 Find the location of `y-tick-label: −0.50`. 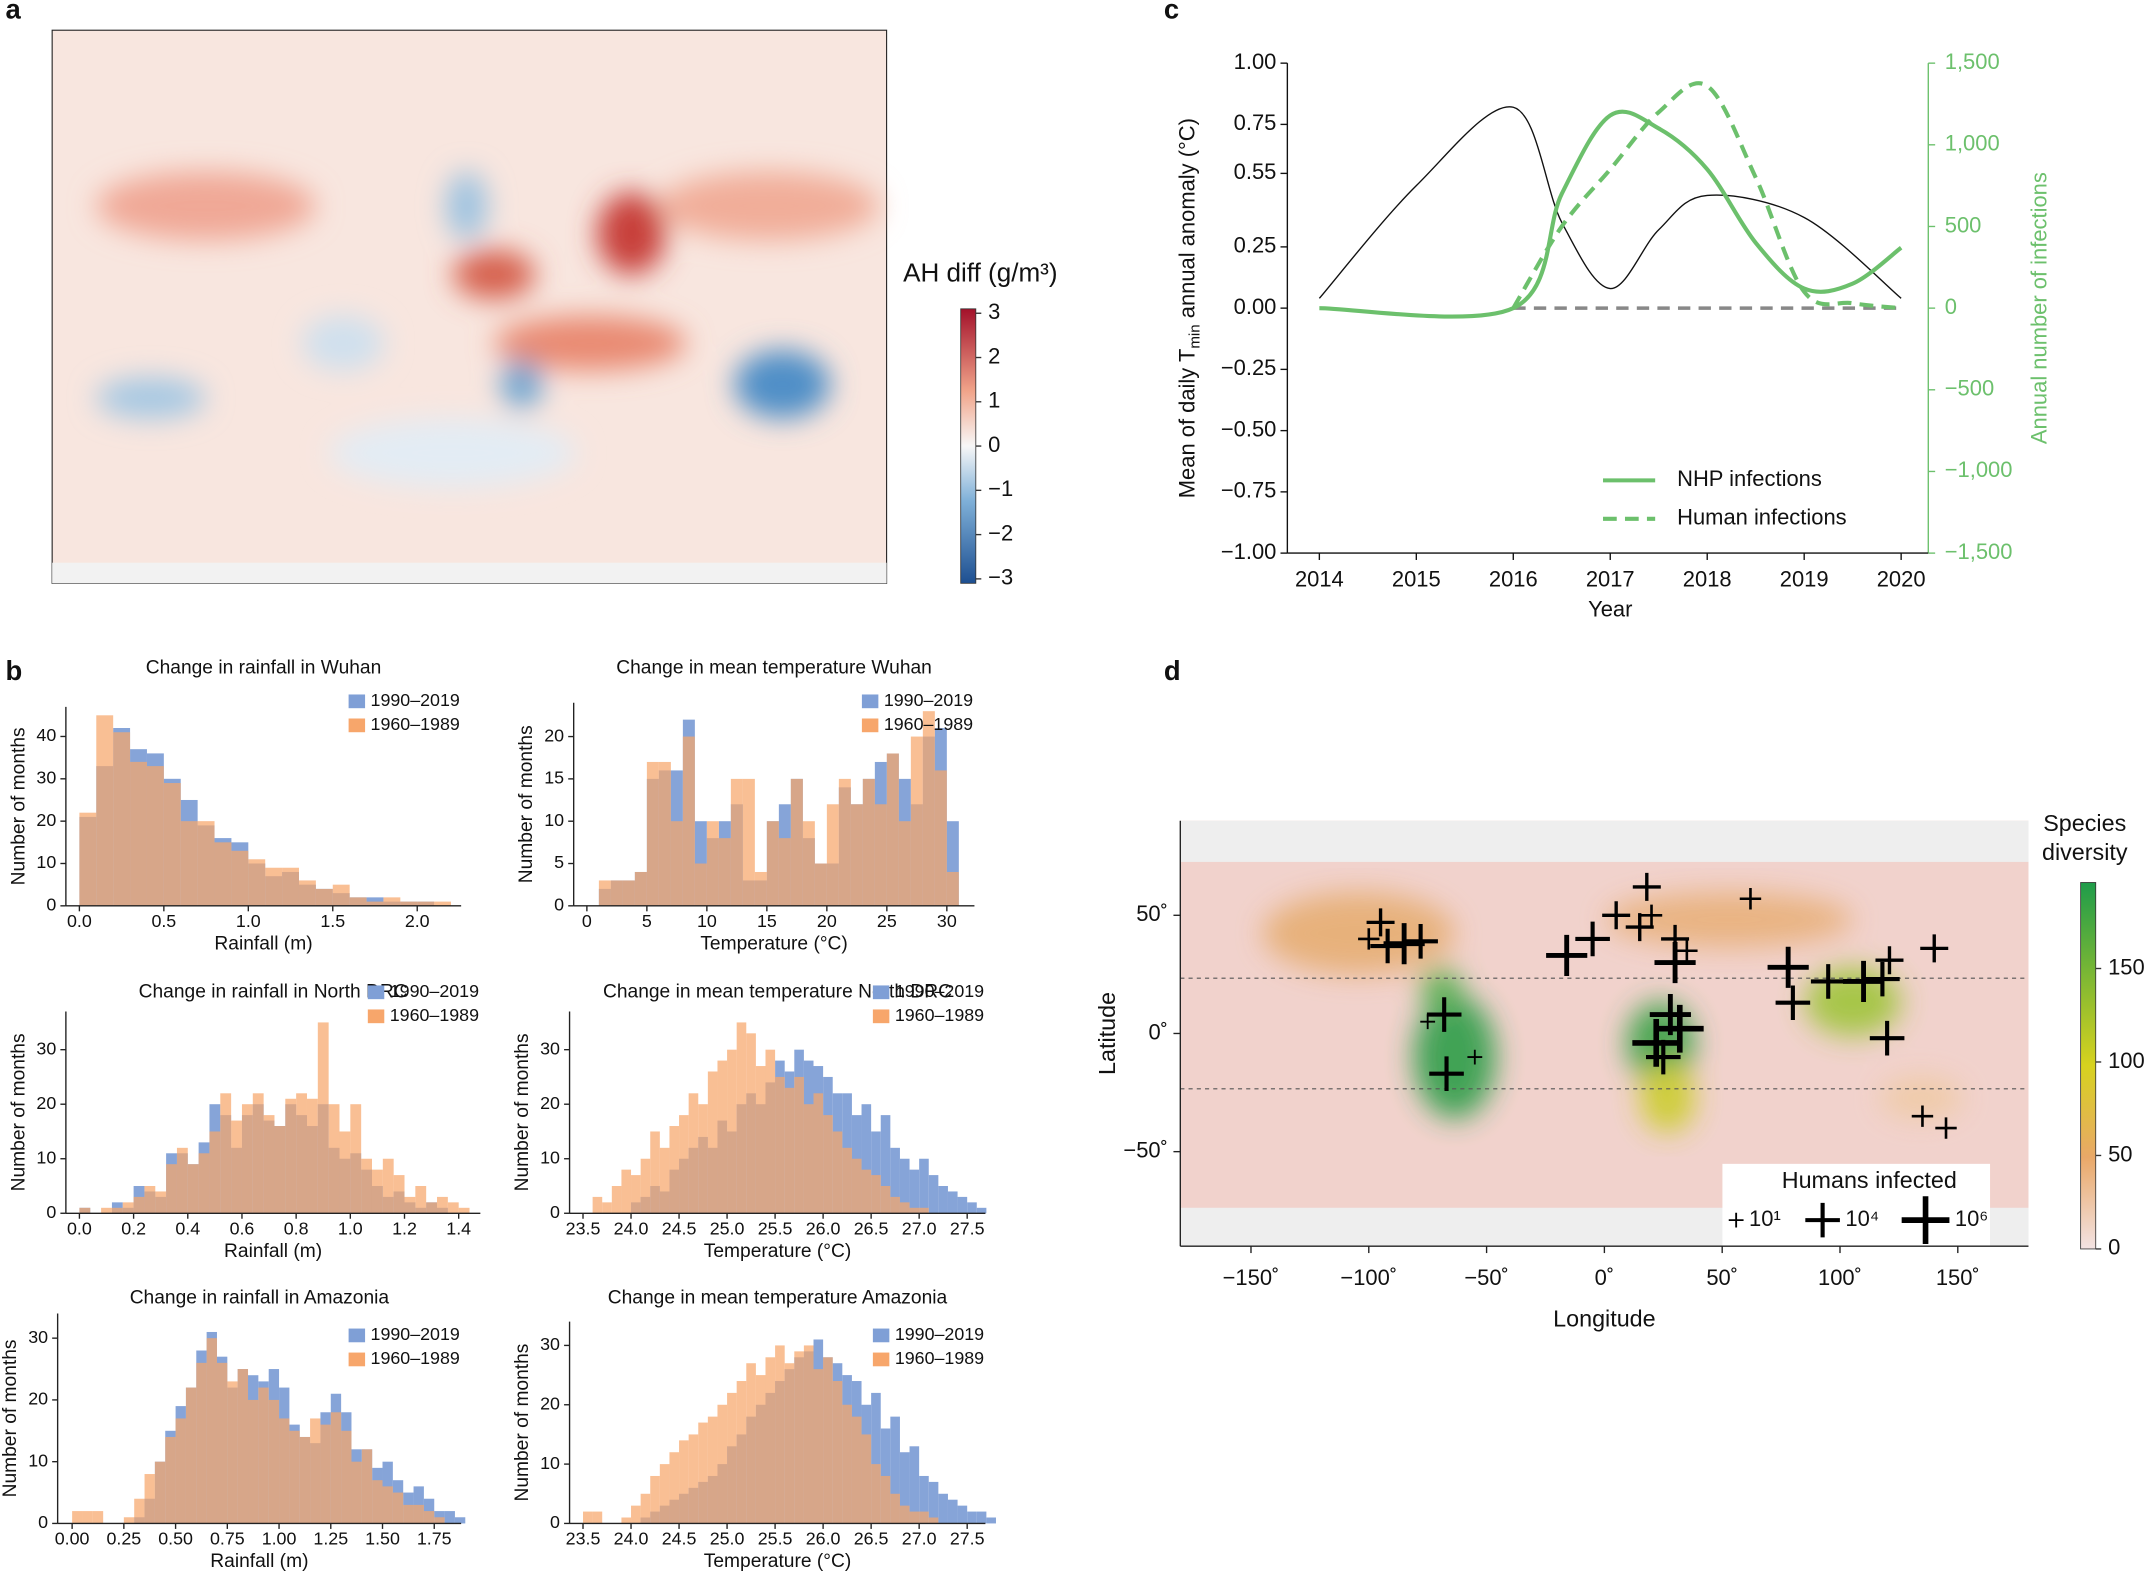

y-tick-label: −0.50 is located at coordinates (1249, 428).